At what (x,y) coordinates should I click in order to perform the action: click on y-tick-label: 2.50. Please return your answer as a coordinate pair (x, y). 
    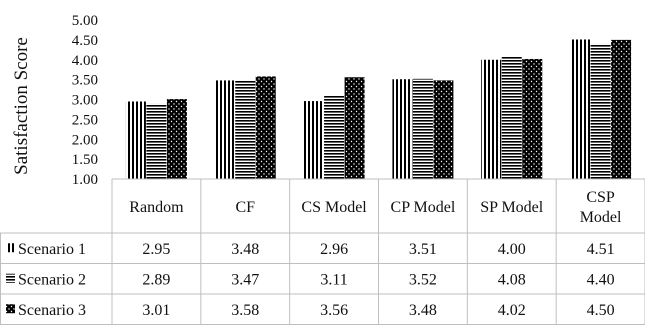
    Looking at the image, I should click on (85, 120).